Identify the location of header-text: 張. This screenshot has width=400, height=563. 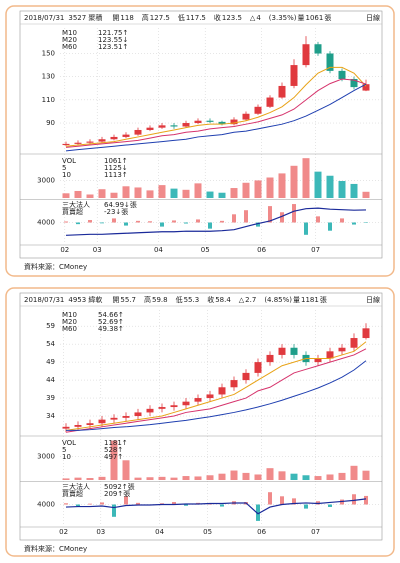
(323, 300).